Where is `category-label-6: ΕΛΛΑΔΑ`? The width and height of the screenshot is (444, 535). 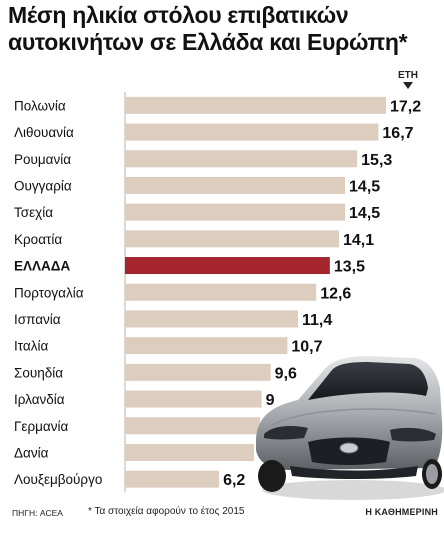 category-label-6: ΕΛΛΑΔΑ is located at coordinates (42, 266).